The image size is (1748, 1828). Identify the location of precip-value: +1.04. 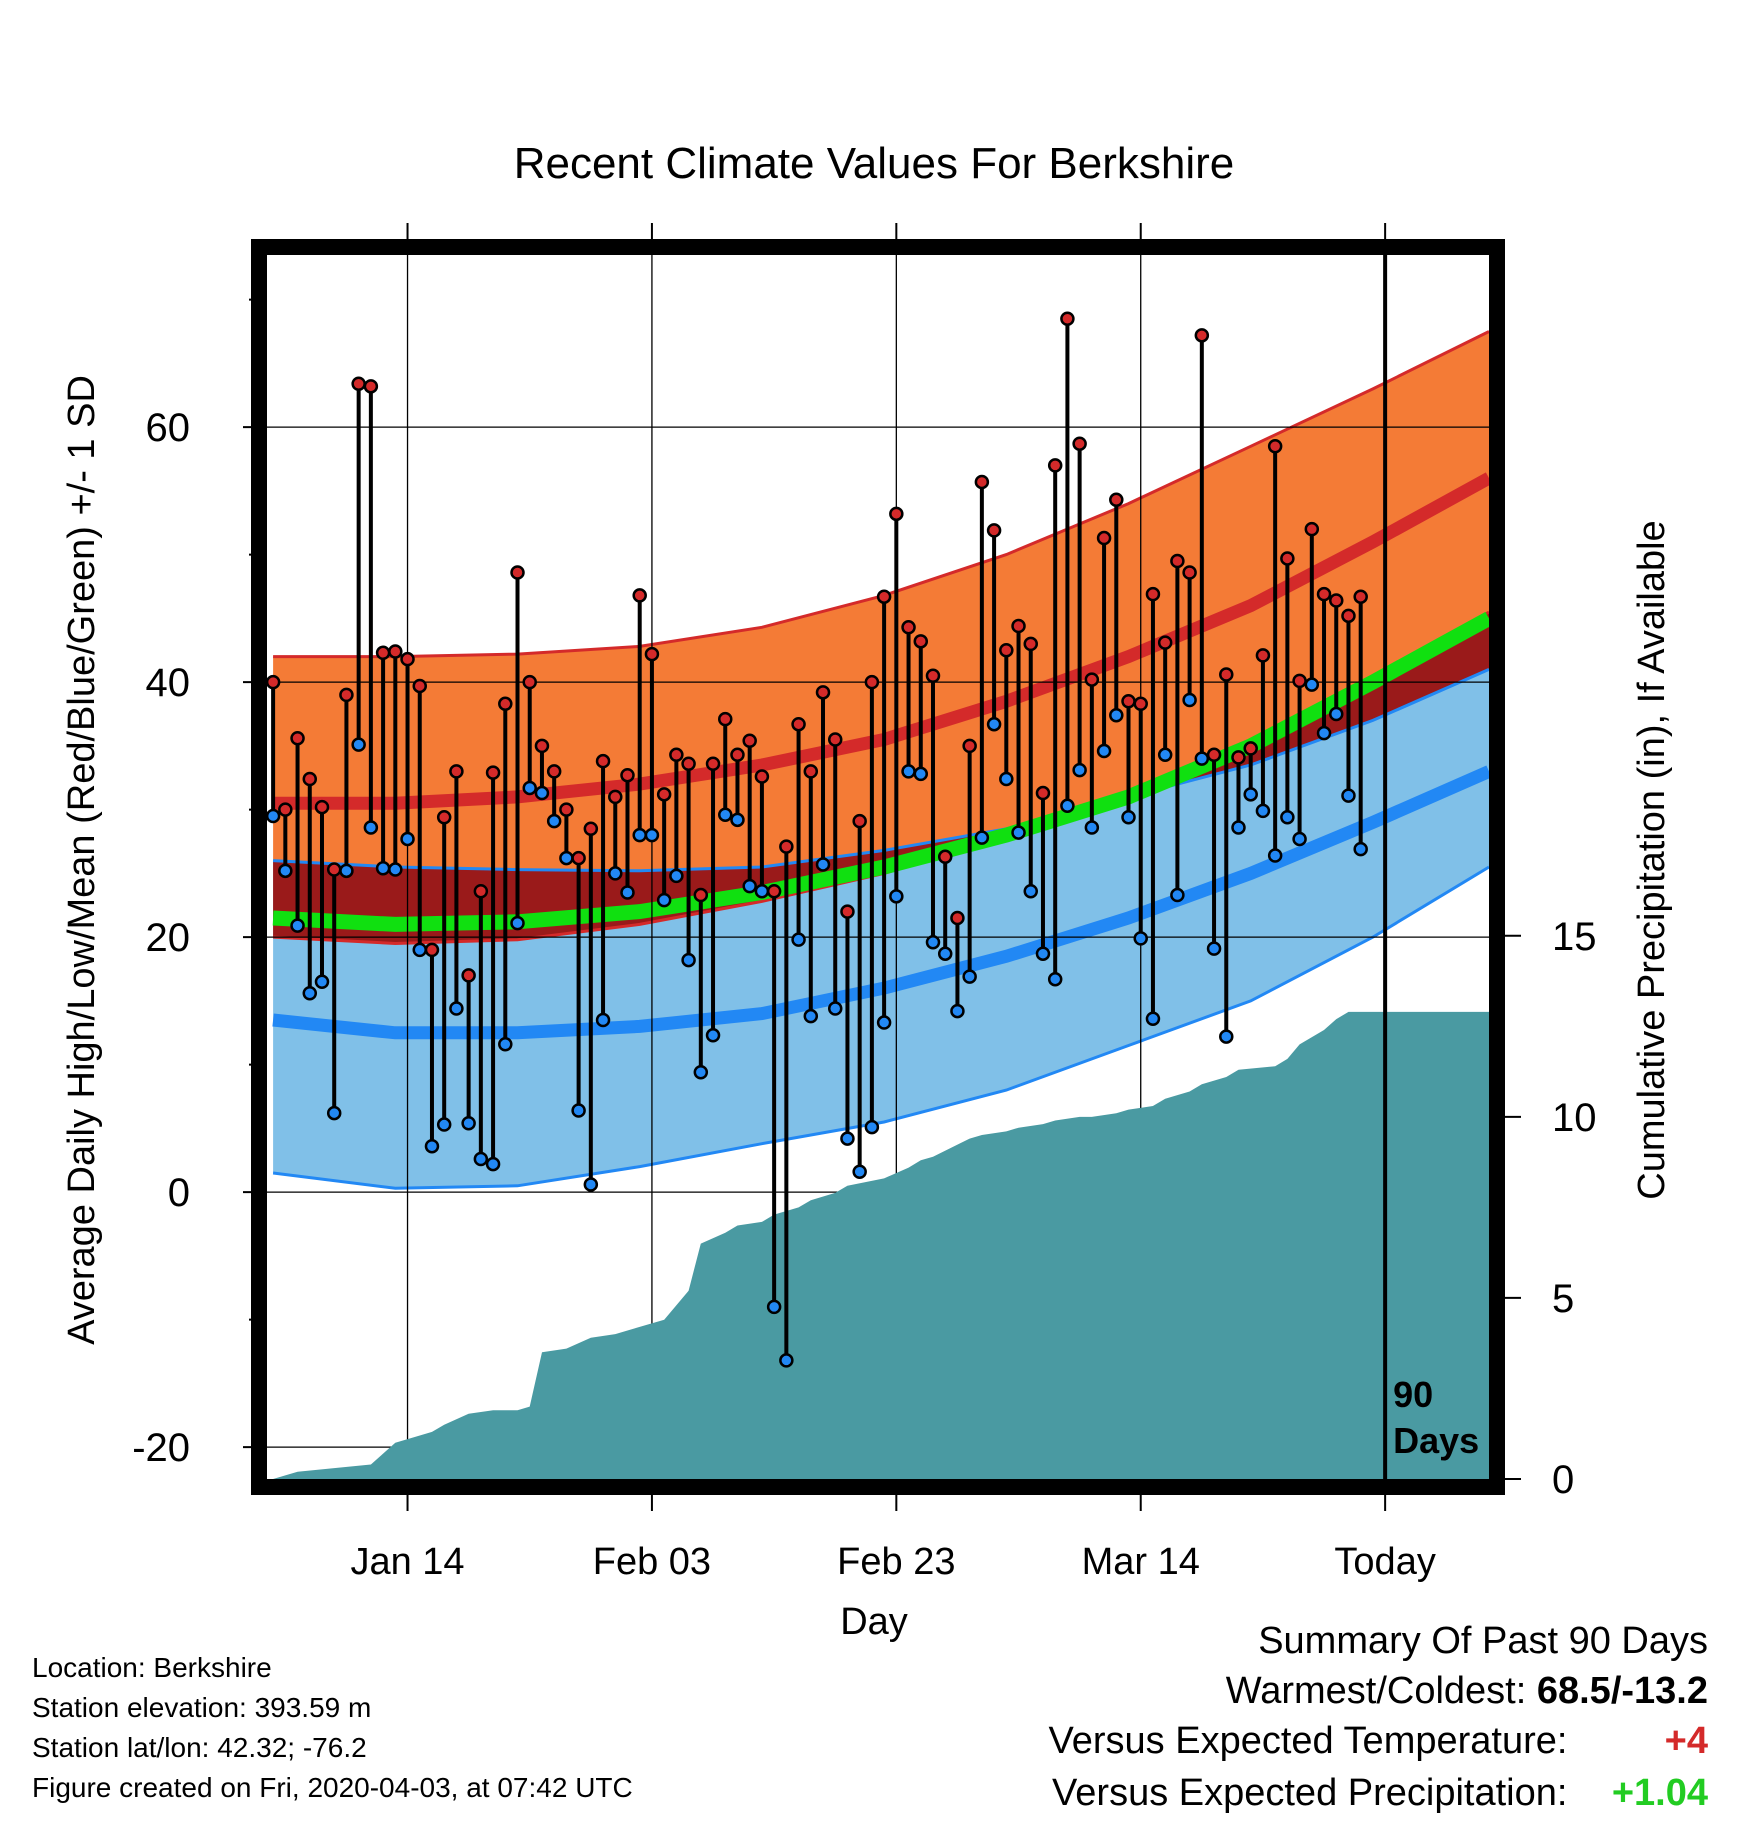
(1659, 1793).